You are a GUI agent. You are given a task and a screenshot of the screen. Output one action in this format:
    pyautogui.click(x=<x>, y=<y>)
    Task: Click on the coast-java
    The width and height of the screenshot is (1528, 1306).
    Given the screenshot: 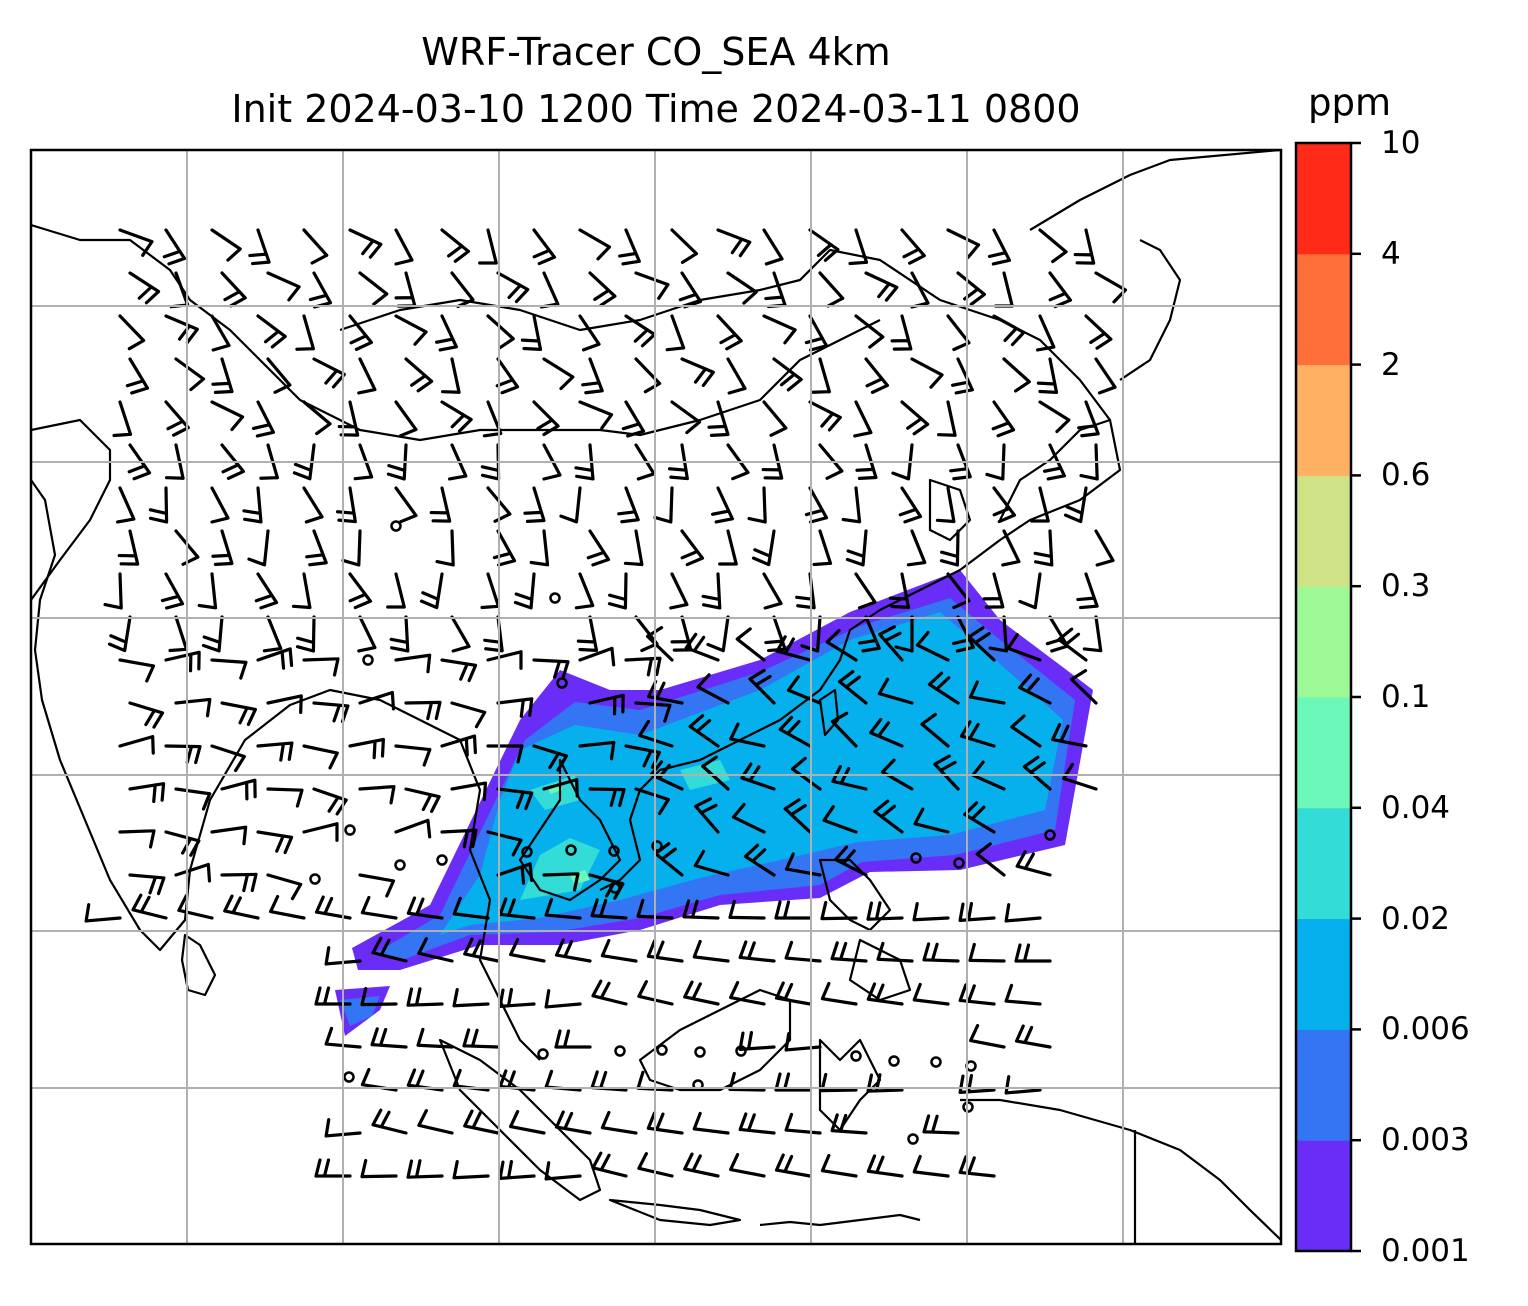 What is the action you would take?
    pyautogui.click(x=675, y=1212)
    